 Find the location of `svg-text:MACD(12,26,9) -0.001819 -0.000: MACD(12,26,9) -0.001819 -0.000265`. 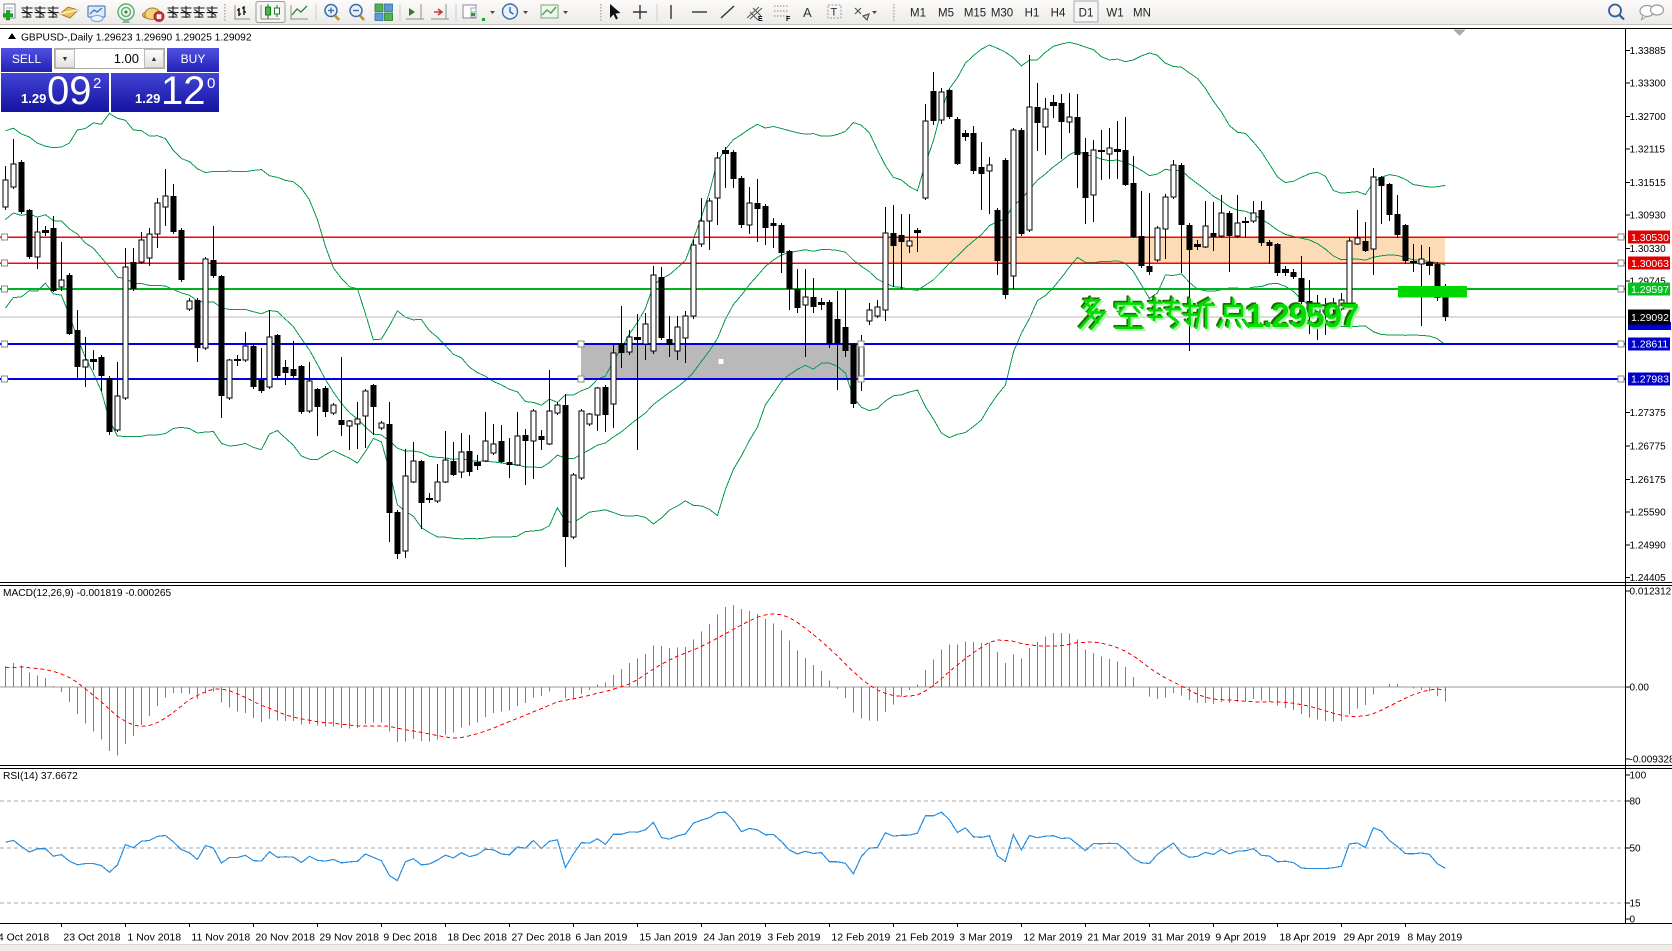

svg-text:MACD(12,26,9) -0.001819 -0.000: MACD(12,26,9) -0.001819 -0.000265 is located at coordinates (87, 593).